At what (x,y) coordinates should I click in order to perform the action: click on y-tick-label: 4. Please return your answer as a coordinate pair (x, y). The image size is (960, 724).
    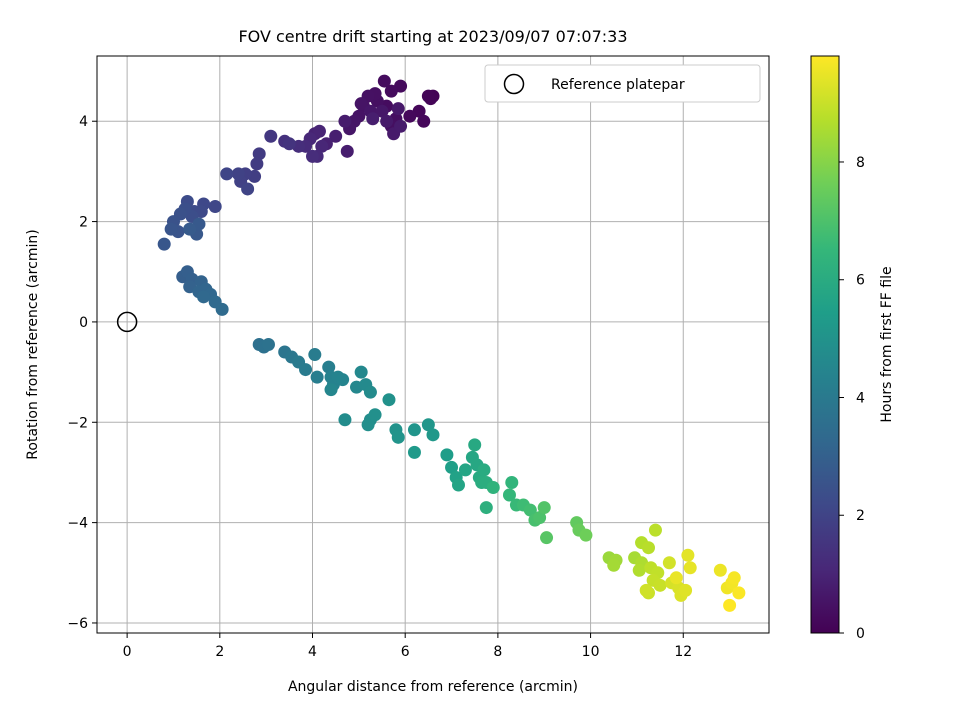
    Looking at the image, I should click on (83, 122).